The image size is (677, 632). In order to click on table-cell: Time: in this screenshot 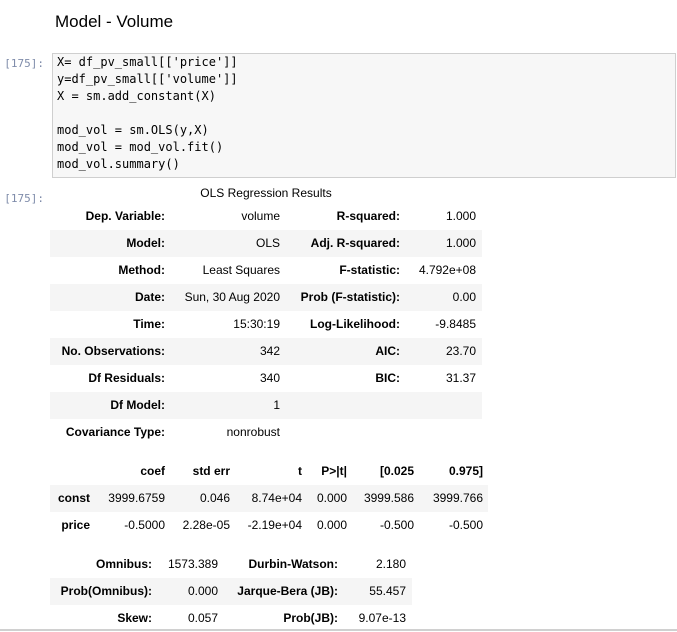, I will do `click(149, 324)`.